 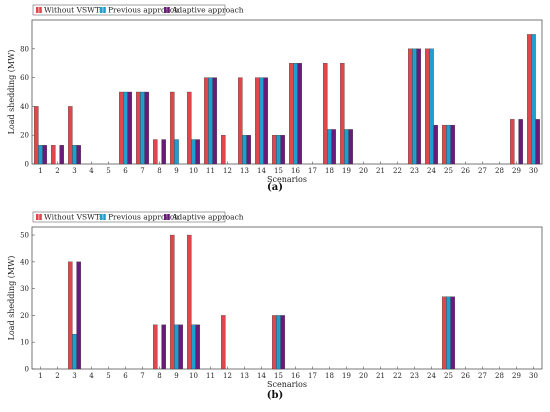 I want to click on panel-caption: (b), so click(x=275, y=395).